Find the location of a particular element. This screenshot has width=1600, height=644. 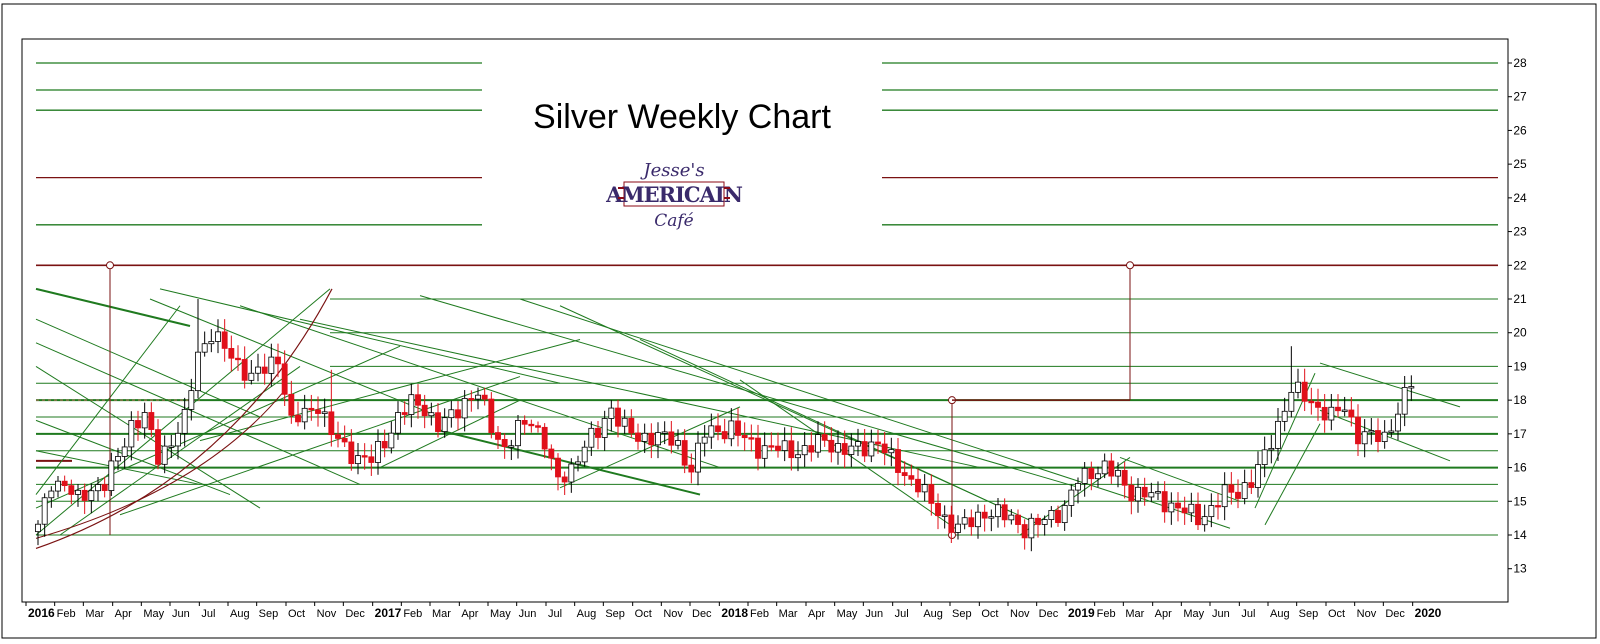

x-tick-label: Feb is located at coordinates (66, 614).